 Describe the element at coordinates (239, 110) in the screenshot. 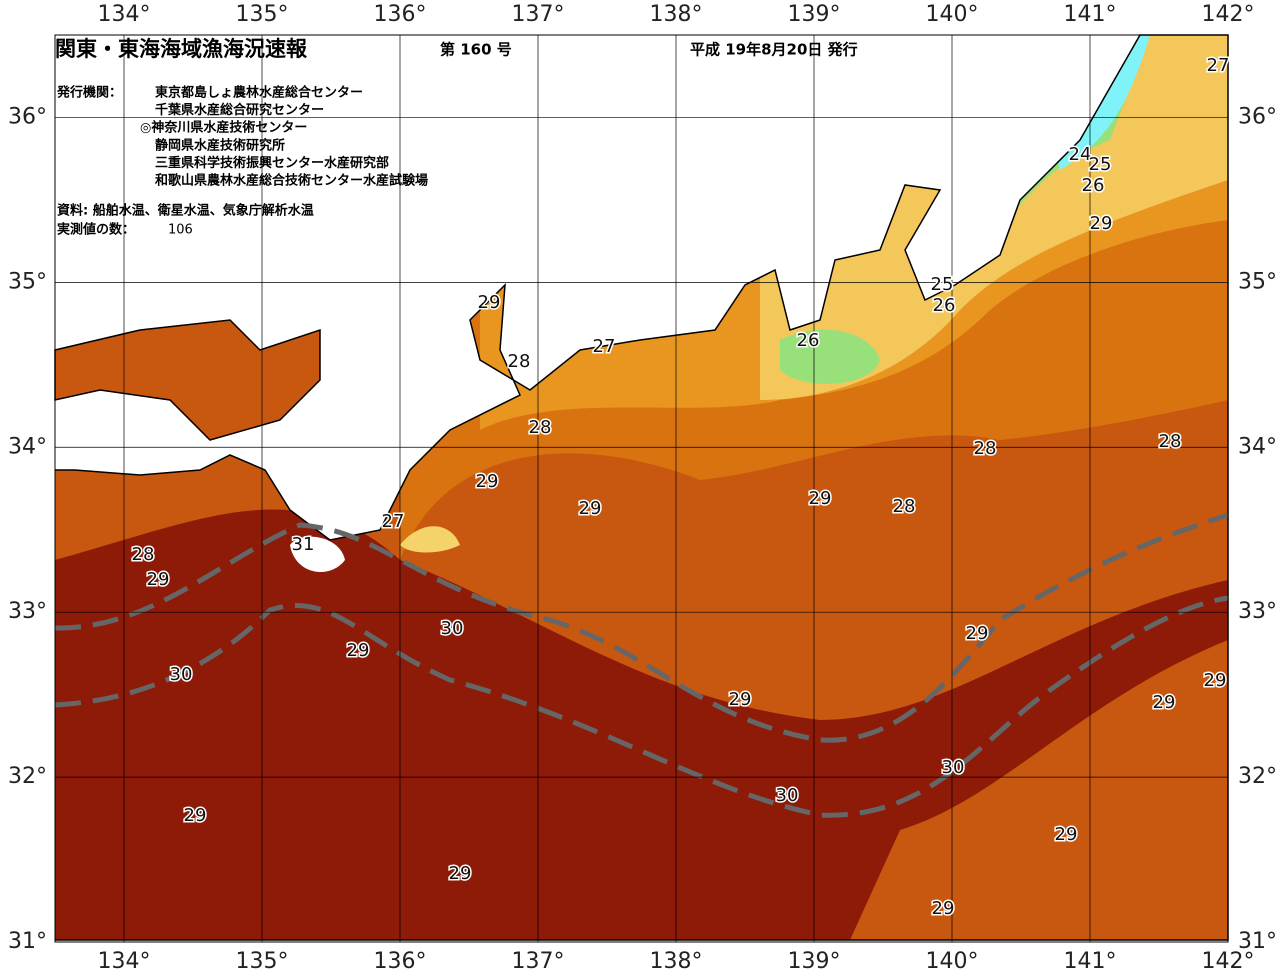

I see `publisher: 千葉県水産総合研究センター` at that location.